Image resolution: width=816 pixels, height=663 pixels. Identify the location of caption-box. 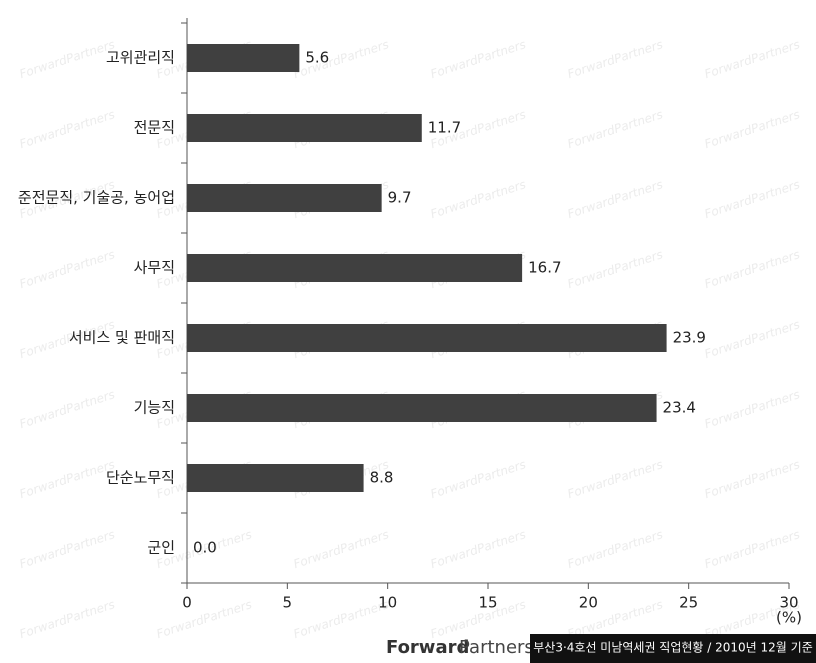
(673, 648).